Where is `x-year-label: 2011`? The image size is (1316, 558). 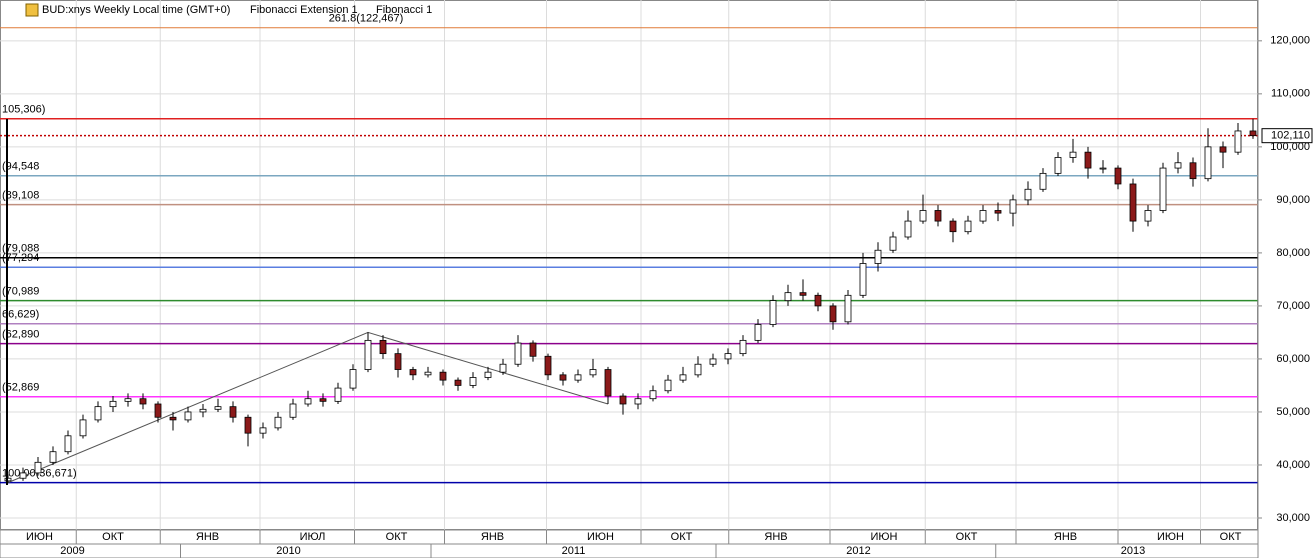
x-year-label: 2011 is located at coordinates (574, 551).